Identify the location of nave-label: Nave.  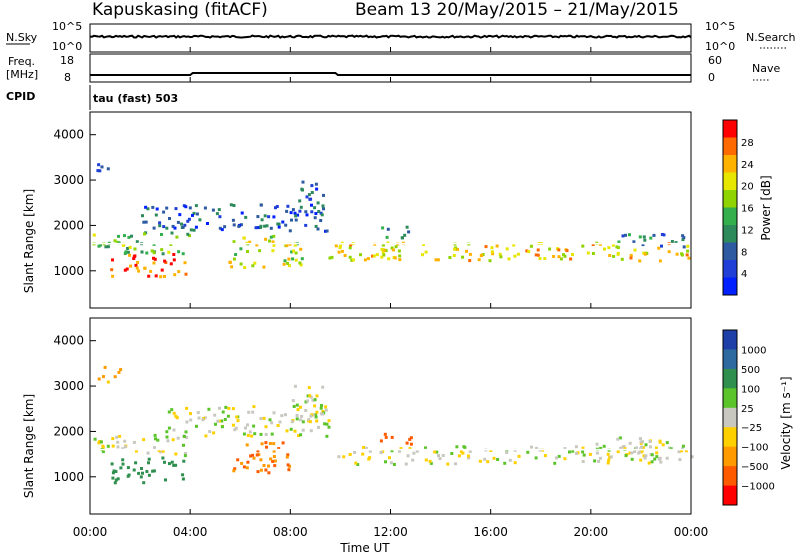
(766, 68).